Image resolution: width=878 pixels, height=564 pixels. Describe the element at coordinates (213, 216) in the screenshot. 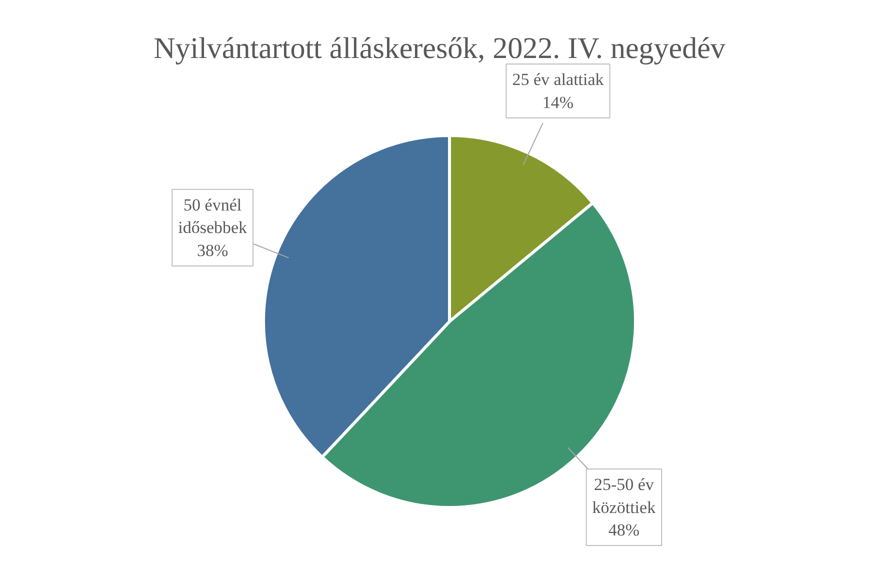

I see `slice-label: 50 évnél idősebbek` at that location.